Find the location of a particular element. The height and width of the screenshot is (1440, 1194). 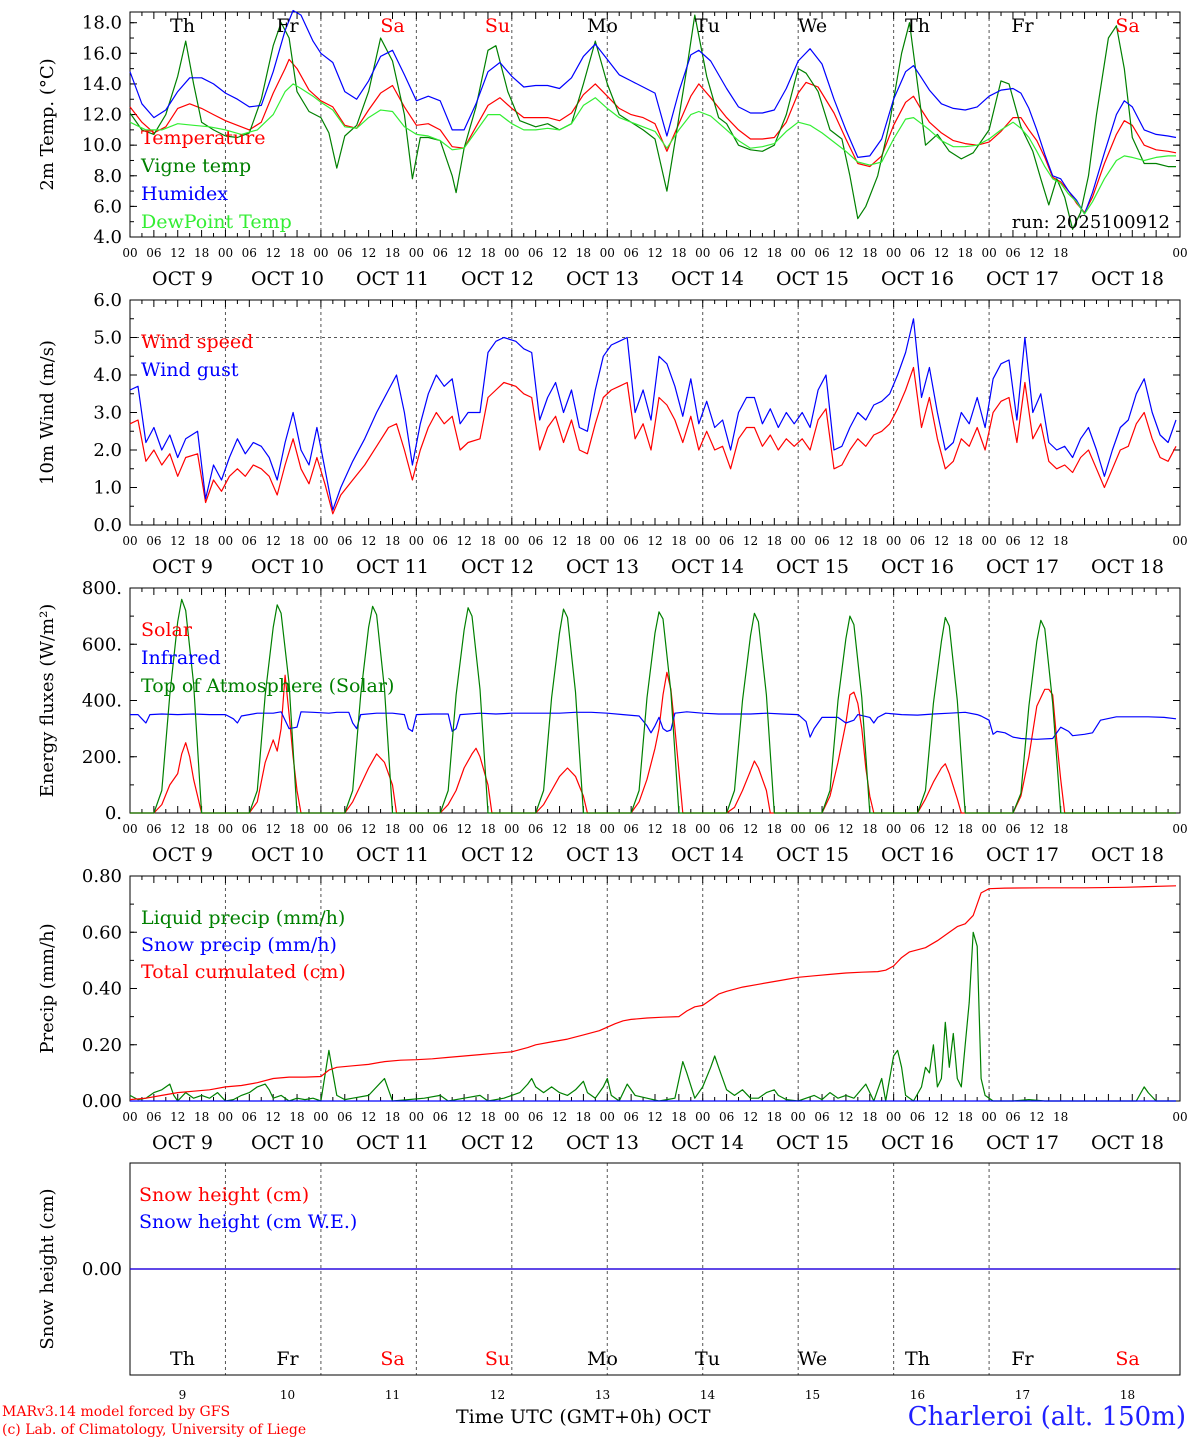

weekday-label: Sa is located at coordinates (1127, 1359).